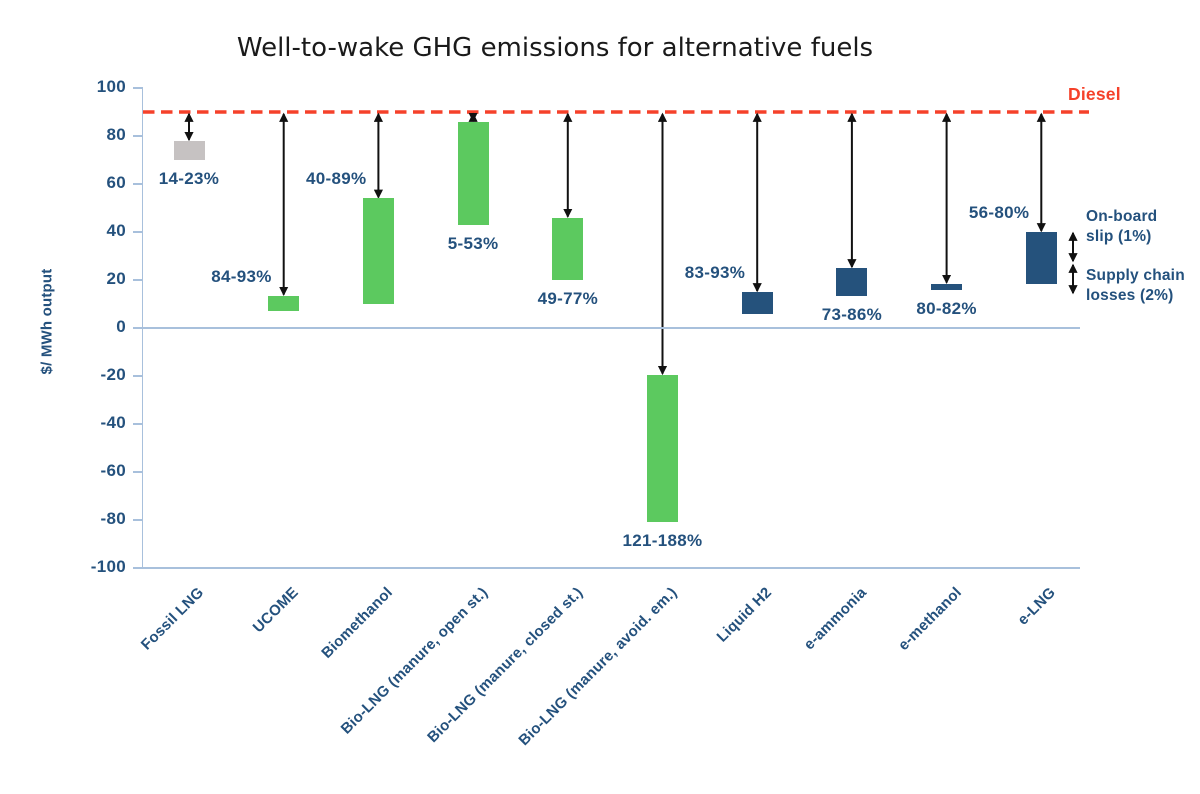 The image size is (1200, 794). I want to click on x-axis-label-fossil-lng: Fossil LNG, so click(172, 619).